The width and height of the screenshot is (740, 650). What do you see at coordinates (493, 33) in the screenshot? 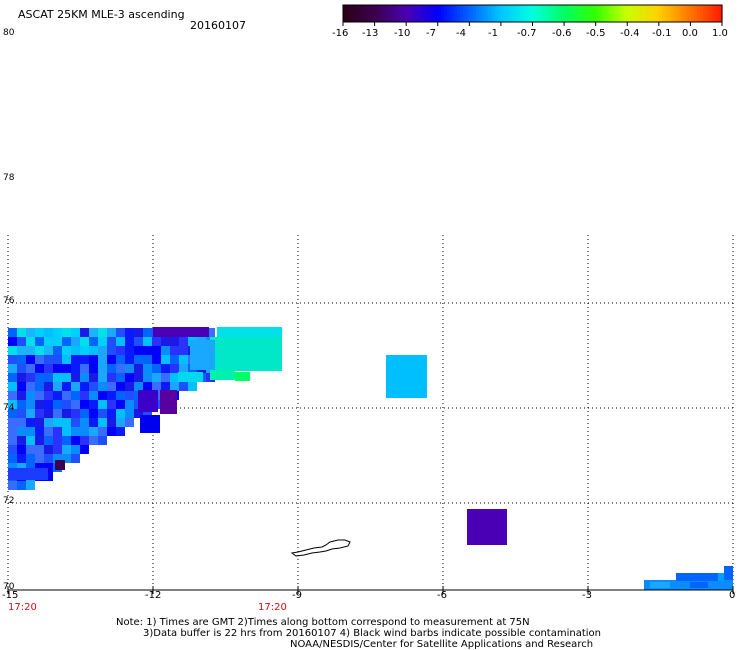
I see `colorbar-label: -1` at bounding box center [493, 33].